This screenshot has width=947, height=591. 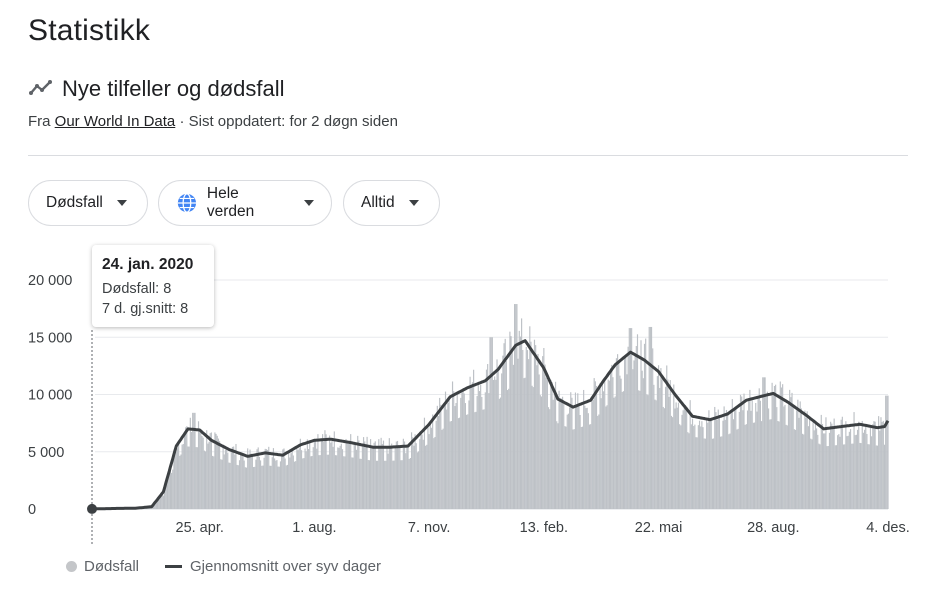 I want to click on metric-dropdown: Dødsfall, so click(x=88, y=203).